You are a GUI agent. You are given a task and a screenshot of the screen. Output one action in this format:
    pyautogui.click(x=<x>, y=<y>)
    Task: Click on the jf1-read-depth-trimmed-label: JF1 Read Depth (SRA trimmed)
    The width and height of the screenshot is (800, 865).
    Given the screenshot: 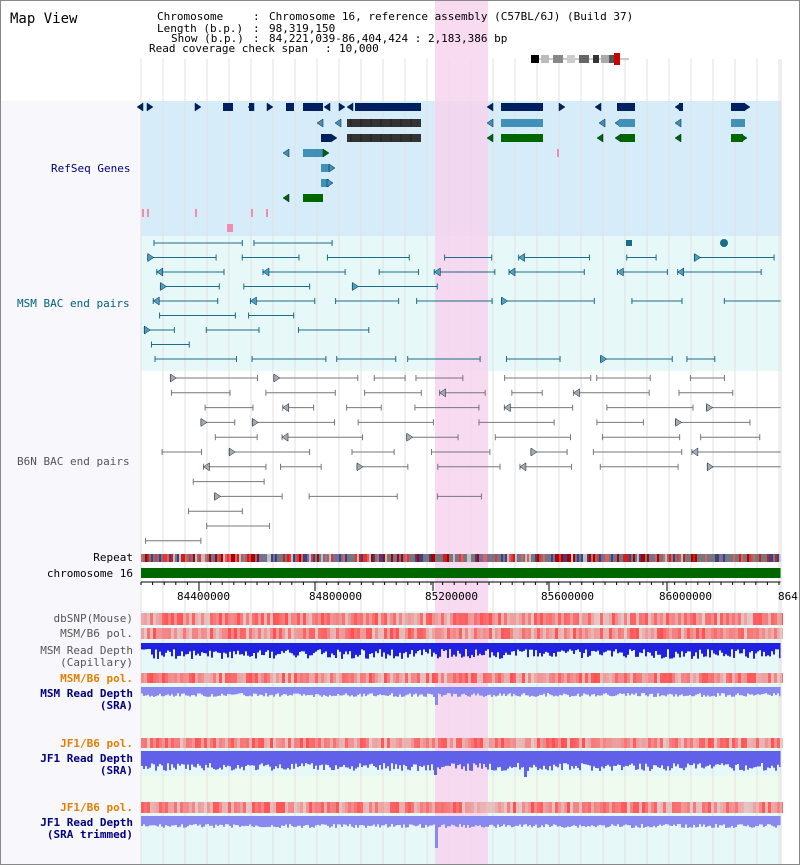 What is the action you would take?
    pyautogui.click(x=86, y=828)
    